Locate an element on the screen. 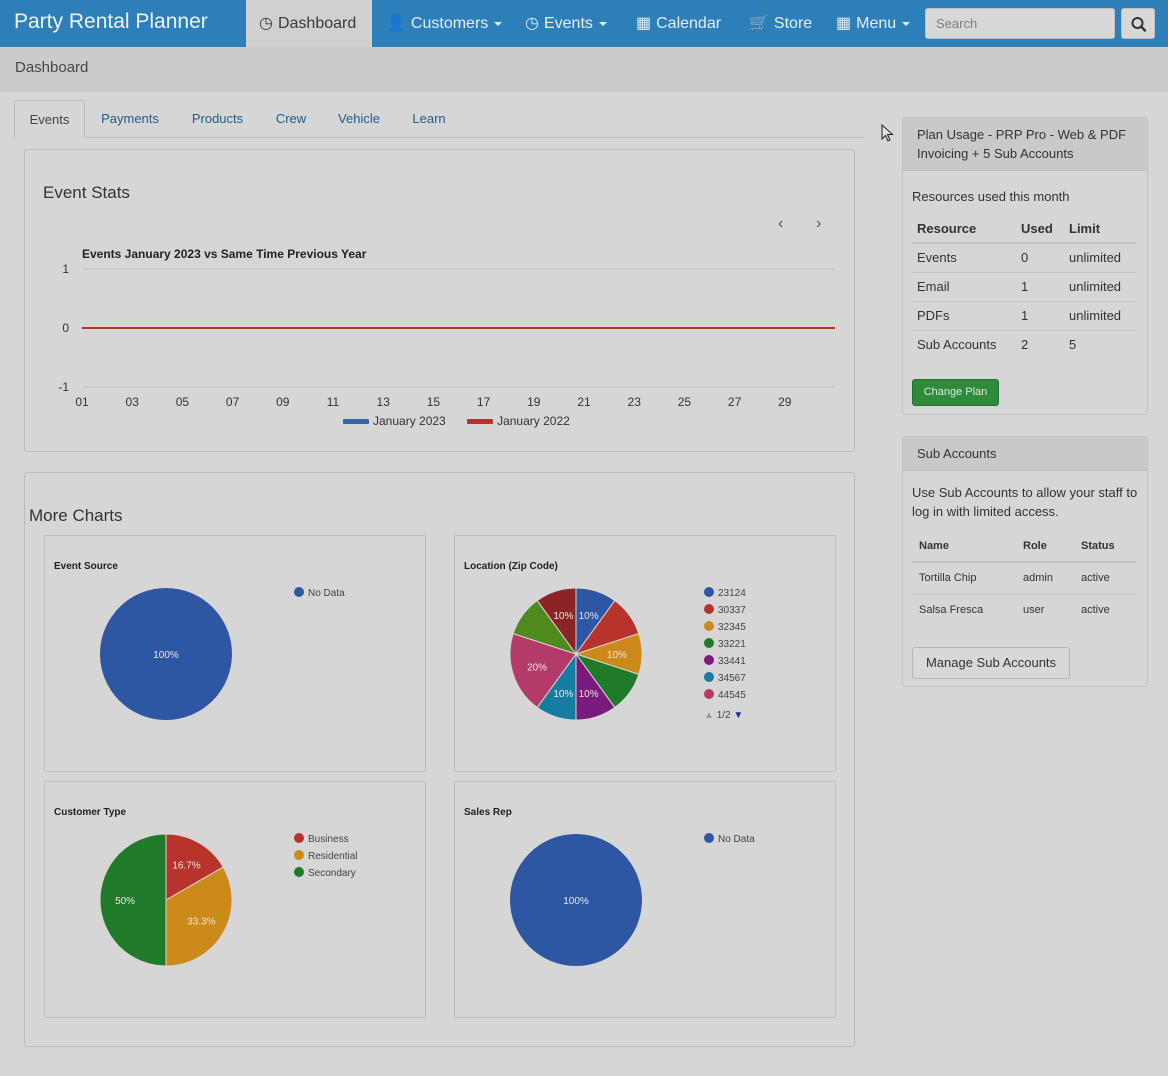 The width and height of the screenshot is (1168, 1076). table-cell: 5 is located at coordinates (1100, 344).